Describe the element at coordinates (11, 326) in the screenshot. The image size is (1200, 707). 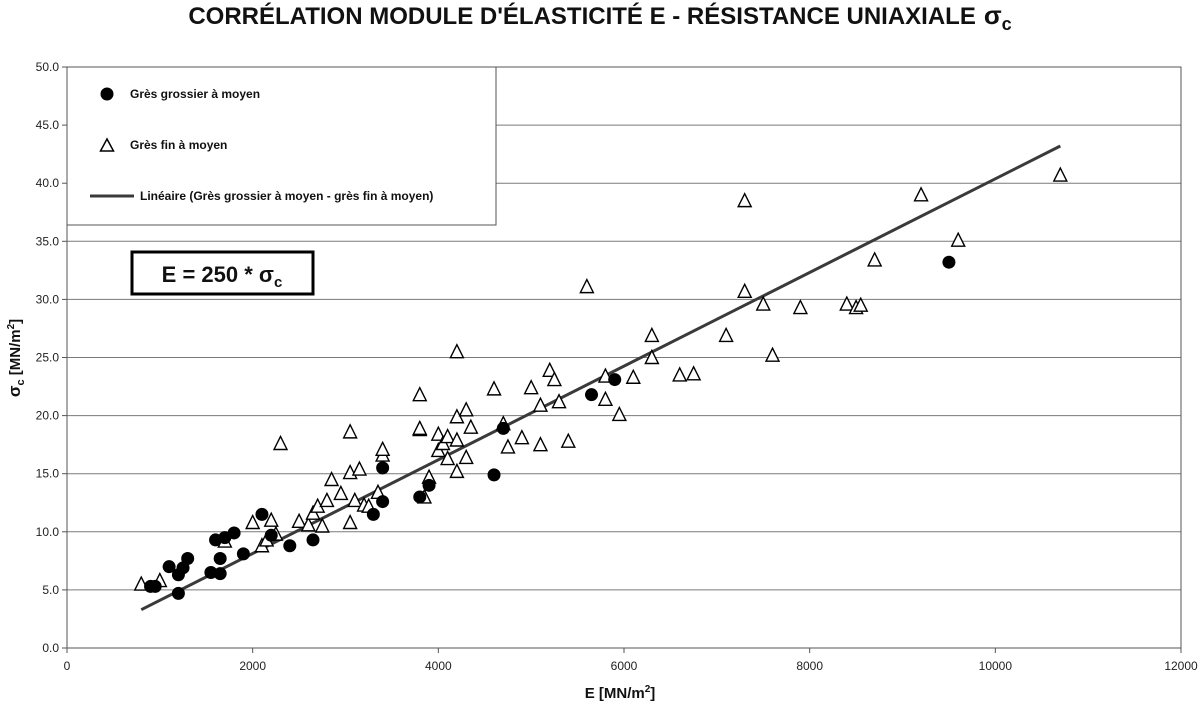
I see `y-axis-label-sup: 2` at that location.